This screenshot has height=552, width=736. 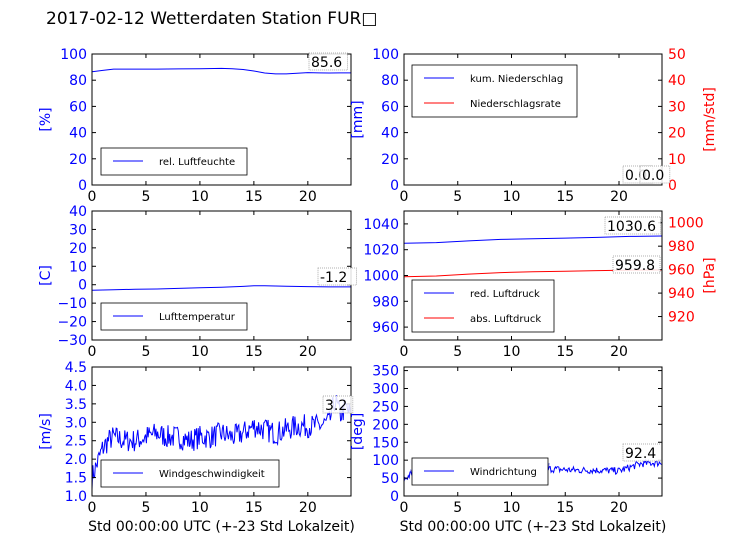 I want to click on y-axis-label: [m/s], so click(x=46, y=431).